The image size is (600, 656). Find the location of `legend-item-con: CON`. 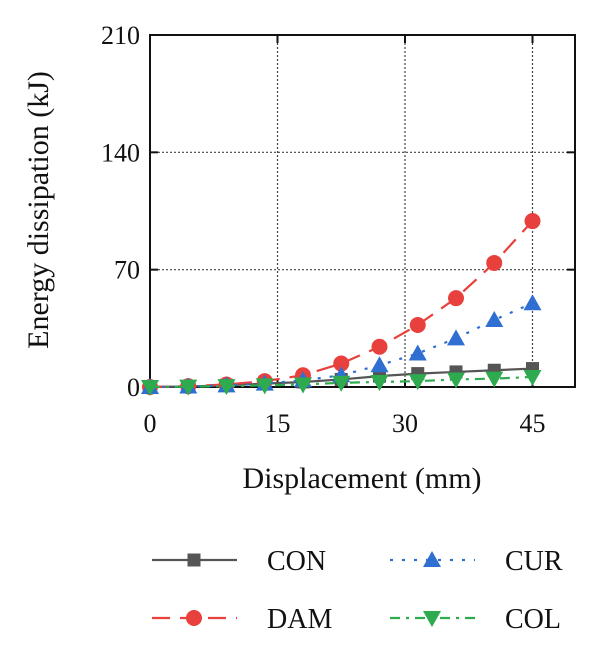

legend-item-con: CON is located at coordinates (239, 561).